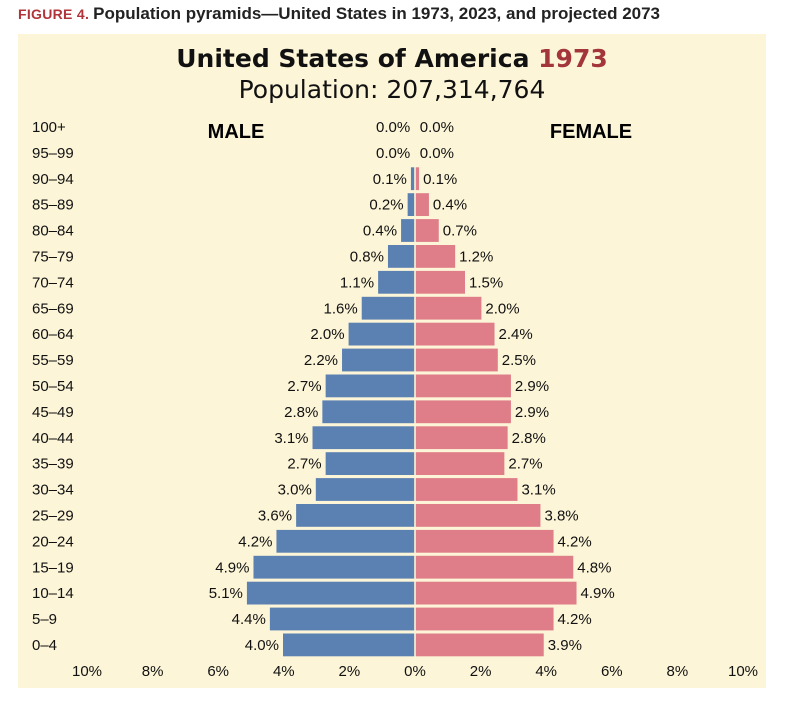 The image size is (786, 701). Describe the element at coordinates (591, 132) in the screenshot. I see `legend-female: FEMALE` at that location.